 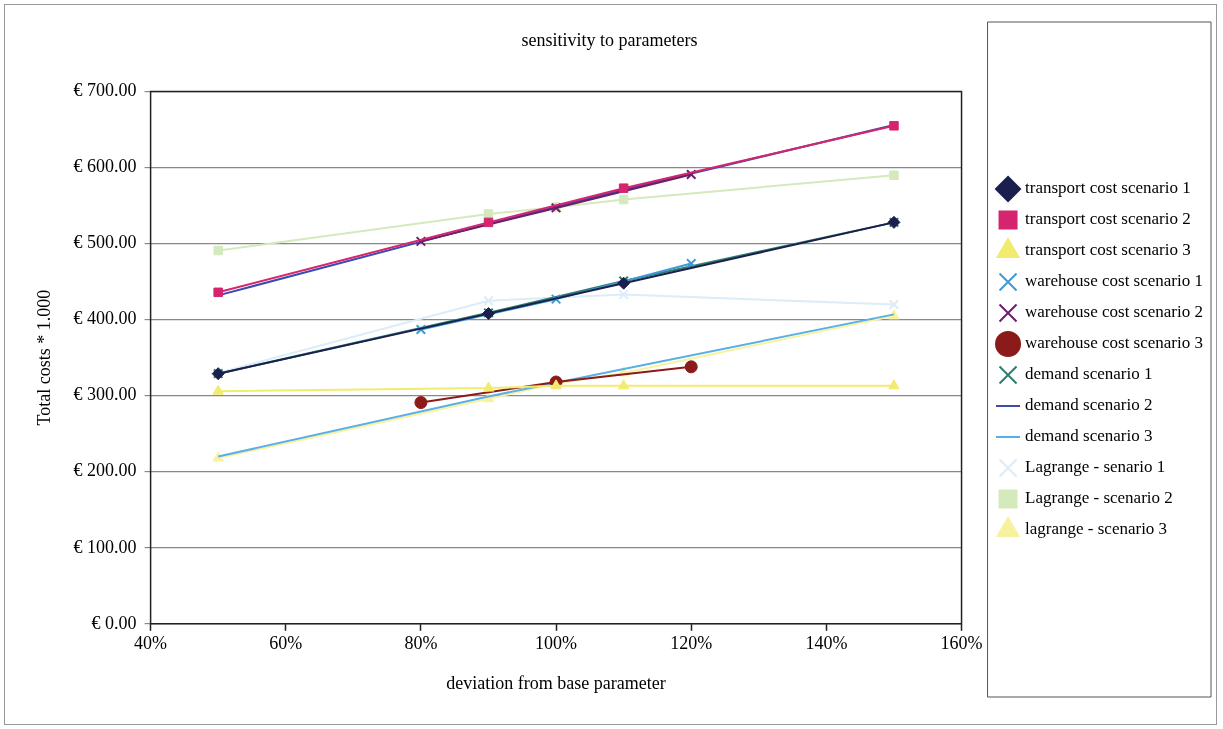 I want to click on legend-label: lagrange - scenario 3, so click(x=1096, y=529).